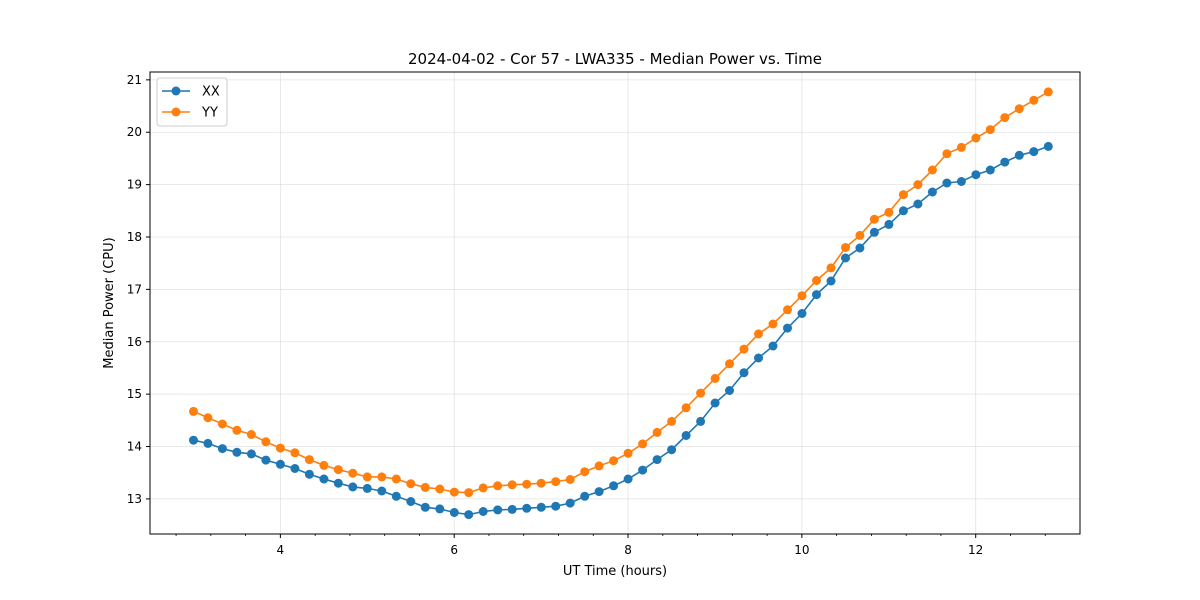 This screenshot has width=1200, height=600. I want to click on y-tick-label: 15, so click(134, 394).